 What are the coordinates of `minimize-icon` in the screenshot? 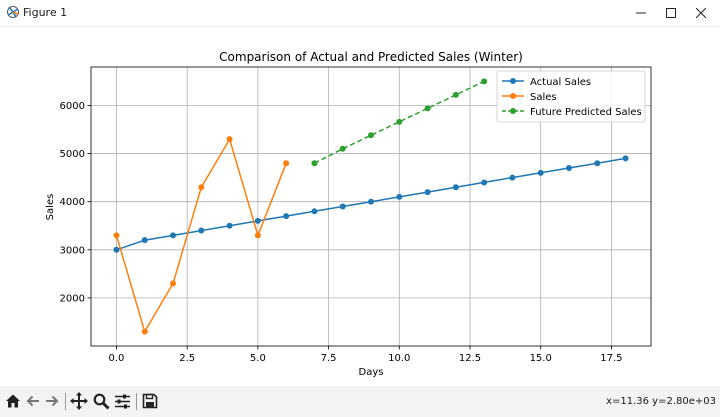 It's located at (641, 13).